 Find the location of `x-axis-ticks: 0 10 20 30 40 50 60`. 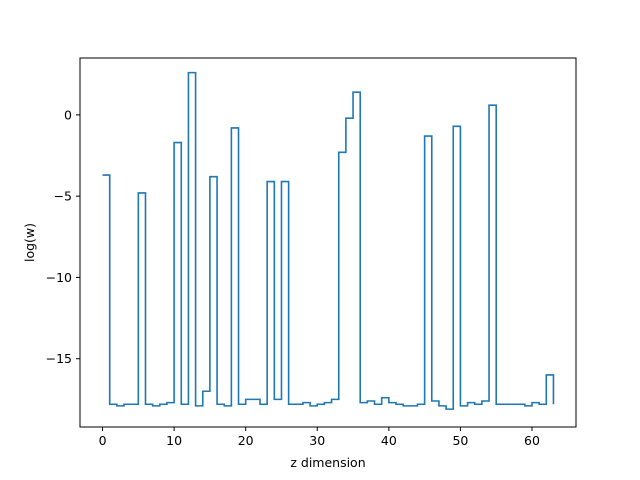

x-axis-ticks: 0 10 20 30 40 50 60 is located at coordinates (319, 437).